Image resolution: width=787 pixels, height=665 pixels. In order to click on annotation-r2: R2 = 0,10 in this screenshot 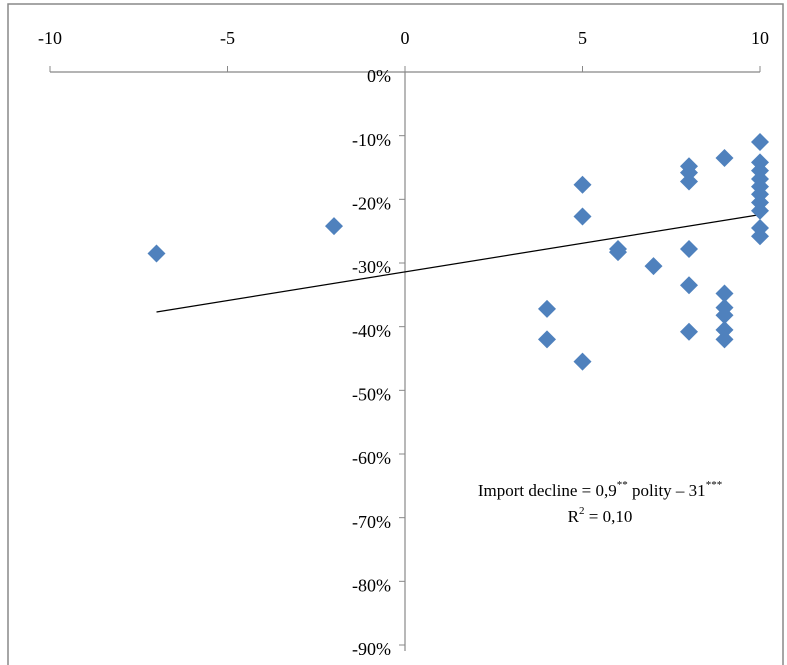, I will do `click(600, 515)`.